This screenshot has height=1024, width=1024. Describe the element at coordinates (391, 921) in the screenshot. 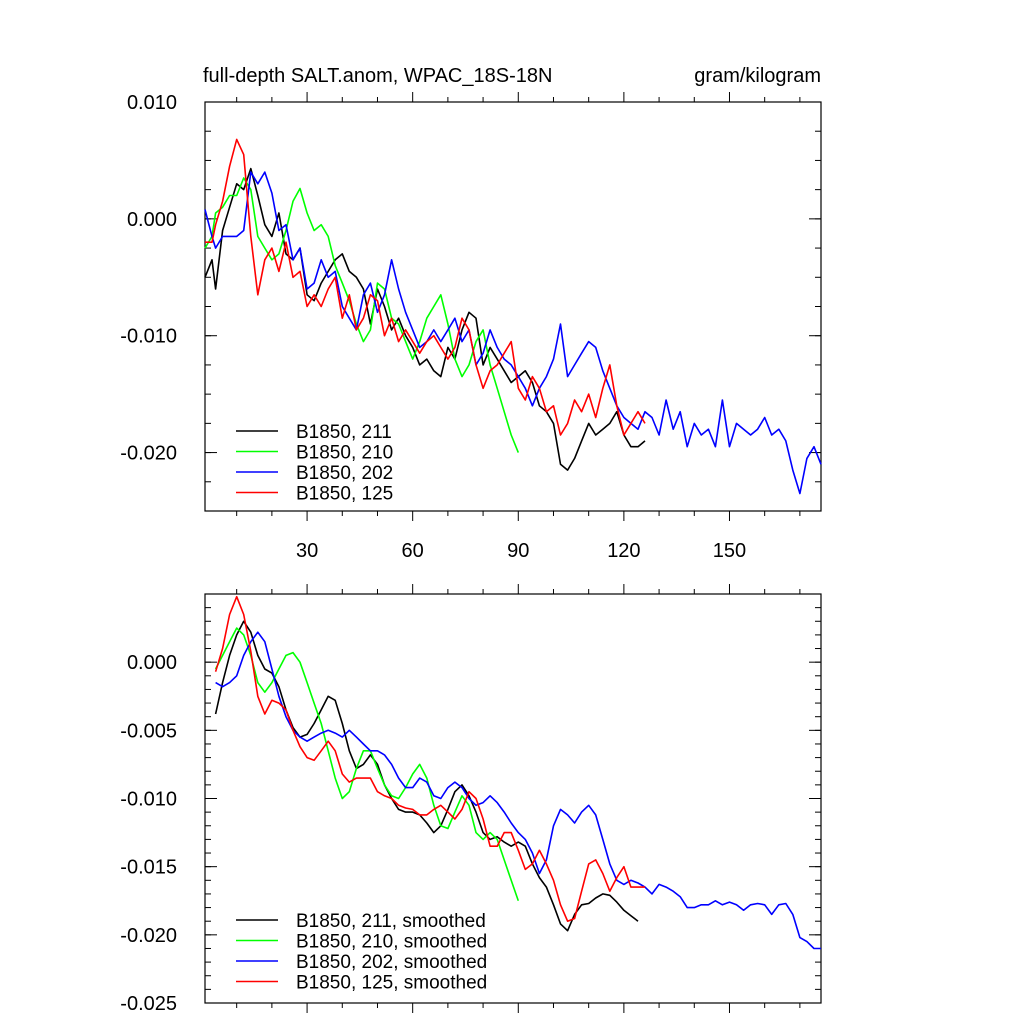

I see `legend-label-1: B1850, 211, smoothed` at that location.